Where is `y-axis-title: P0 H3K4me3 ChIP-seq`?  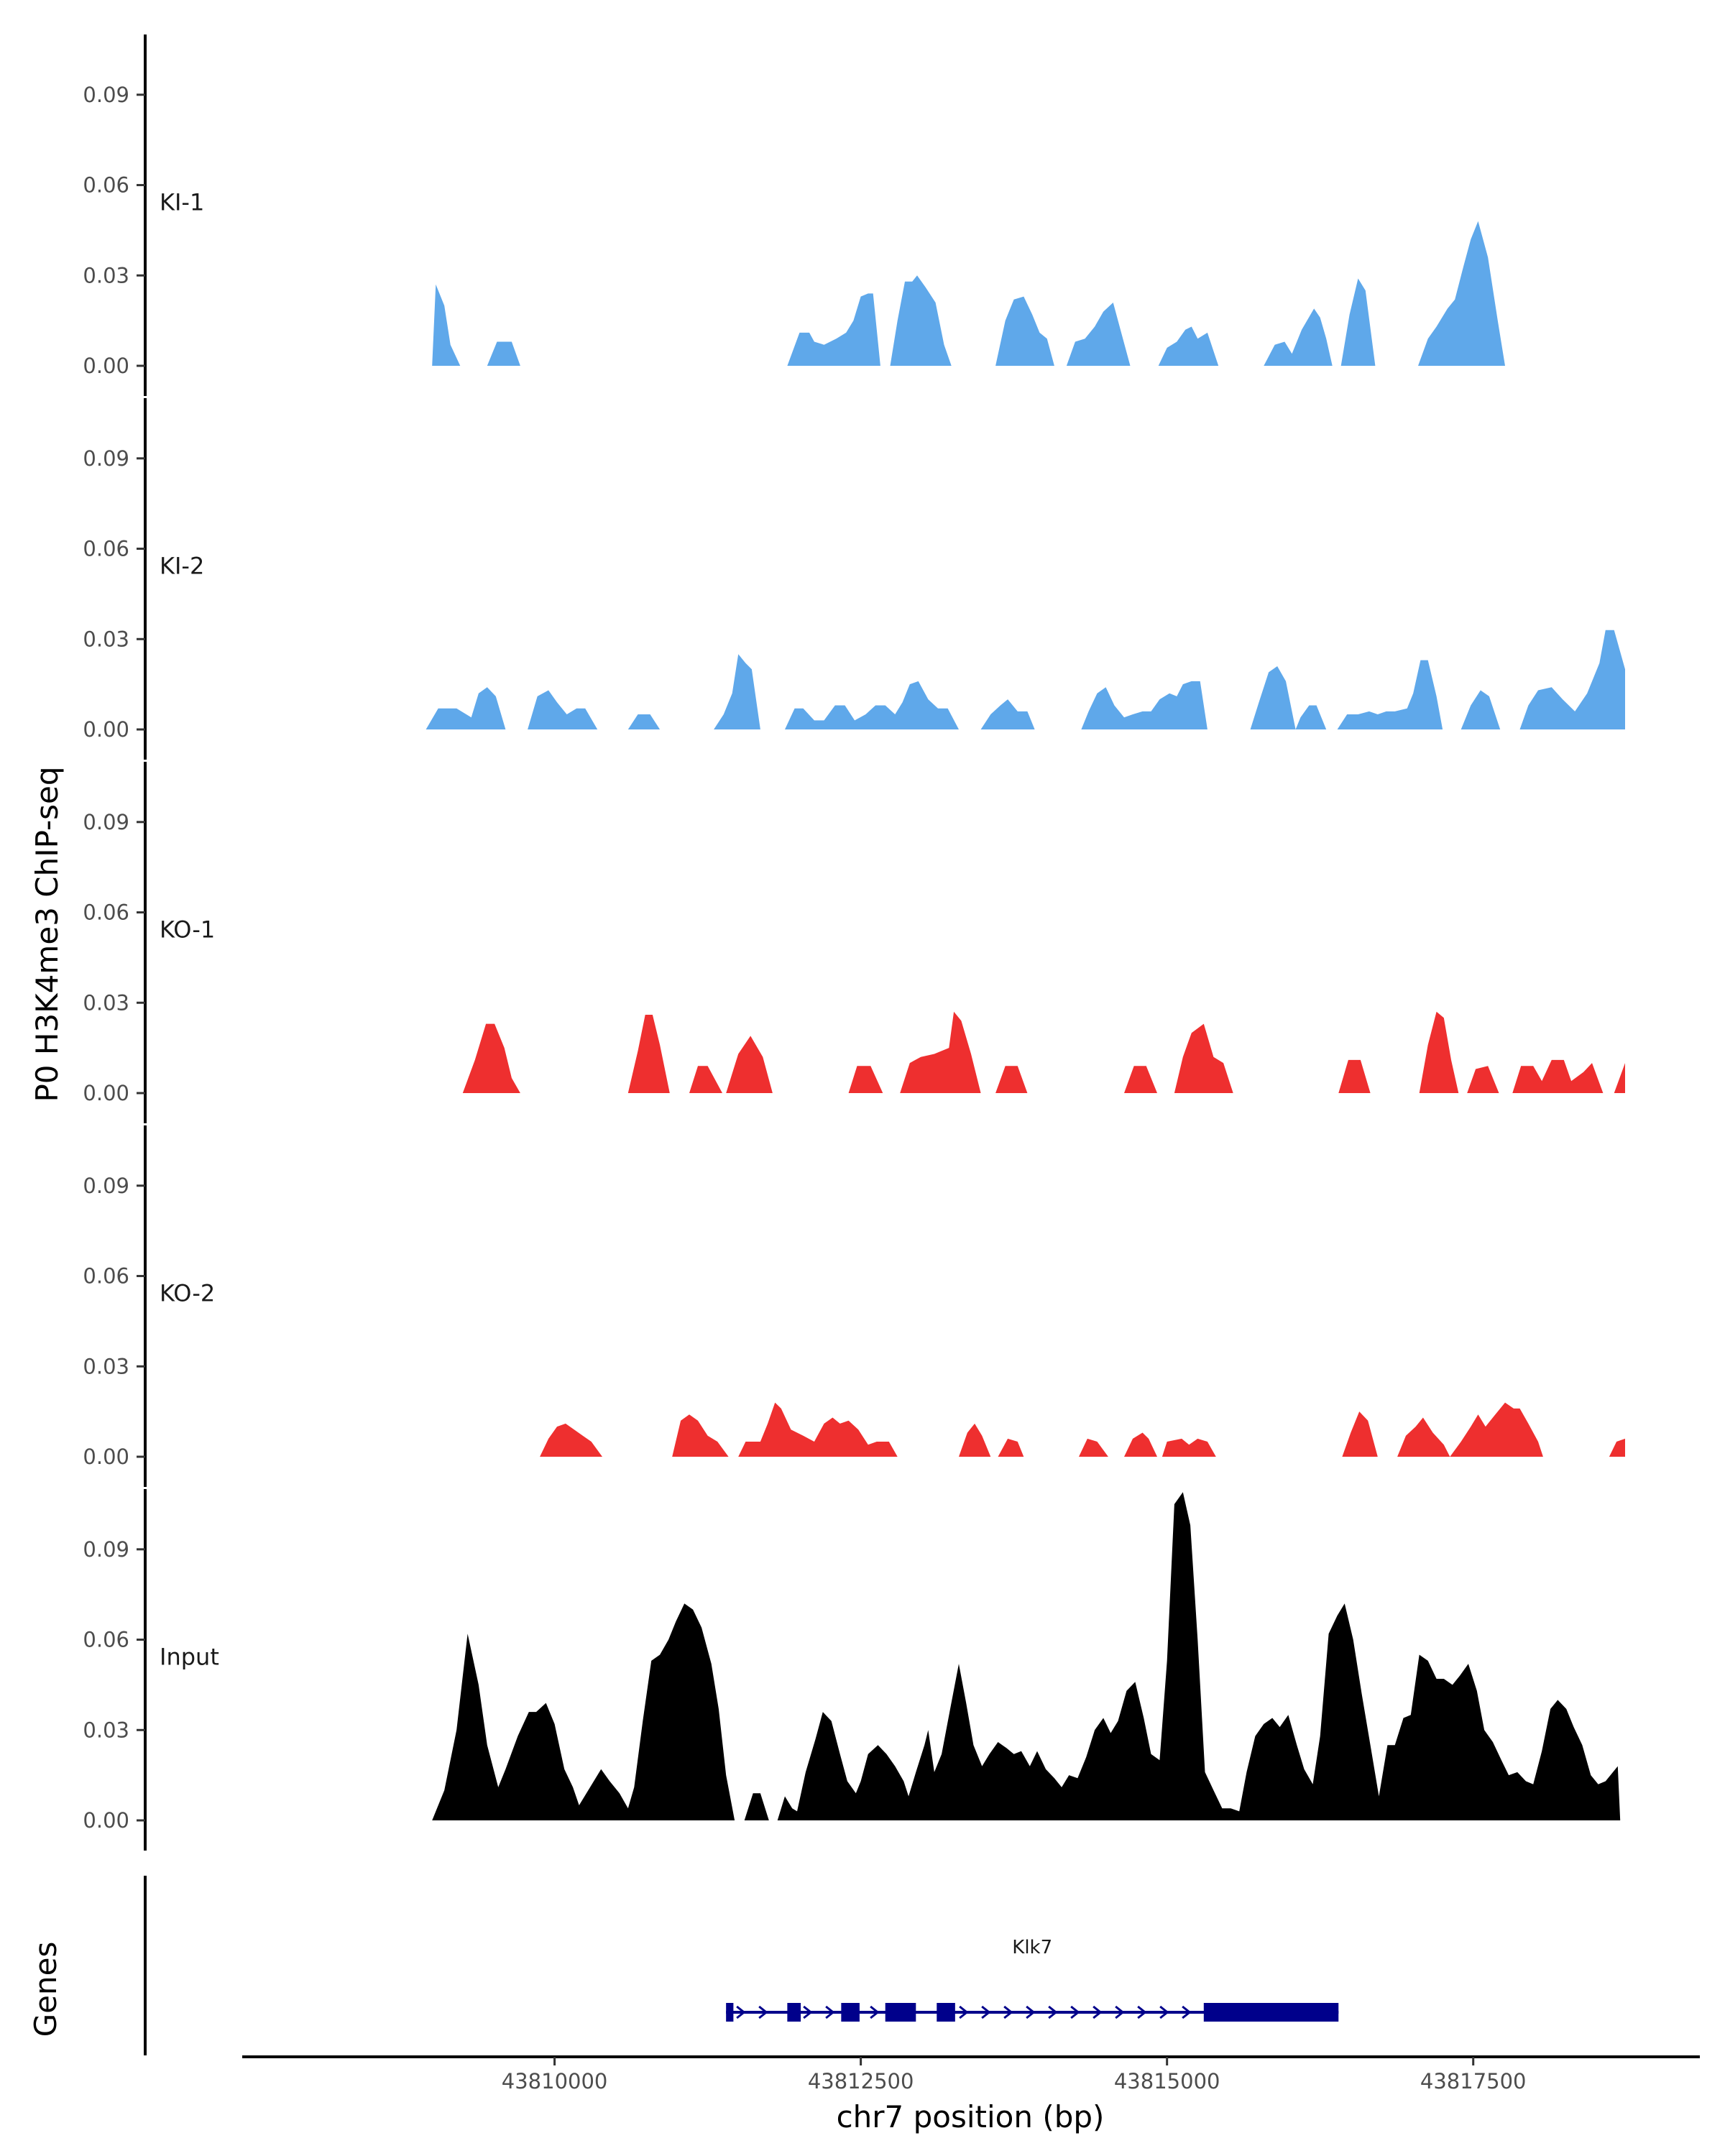 y-axis-title: P0 H3K4me3 ChIP-seq is located at coordinates (47, 934).